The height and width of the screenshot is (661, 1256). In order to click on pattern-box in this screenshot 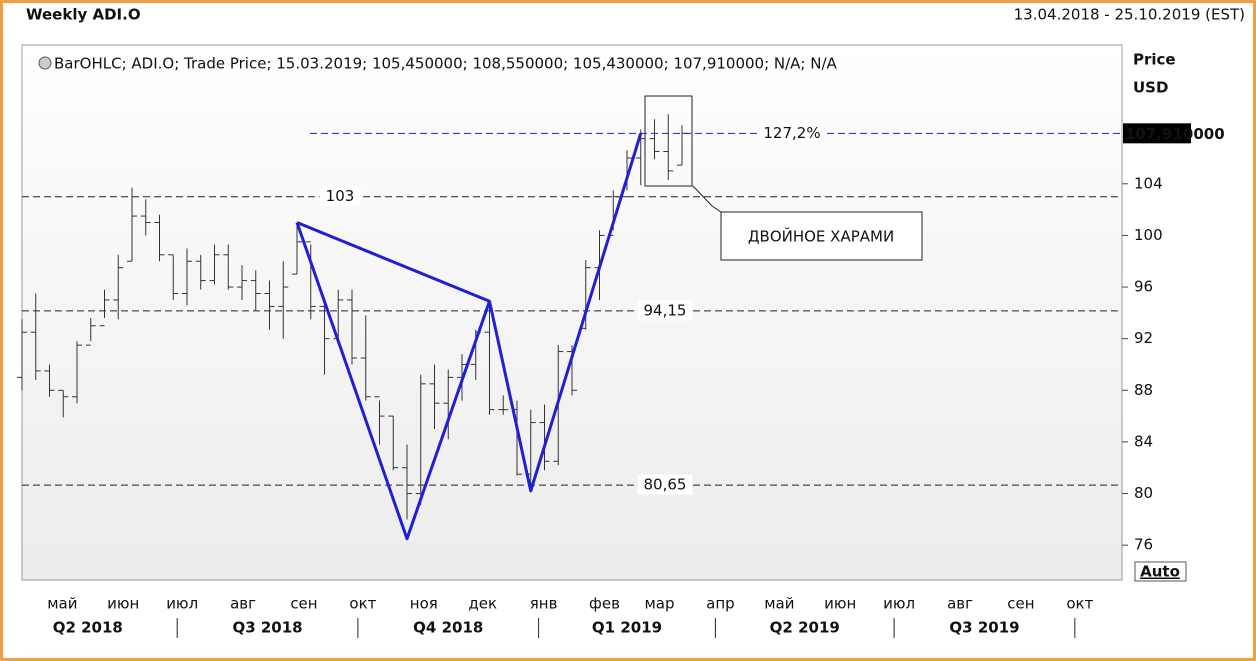, I will do `click(668, 141)`.